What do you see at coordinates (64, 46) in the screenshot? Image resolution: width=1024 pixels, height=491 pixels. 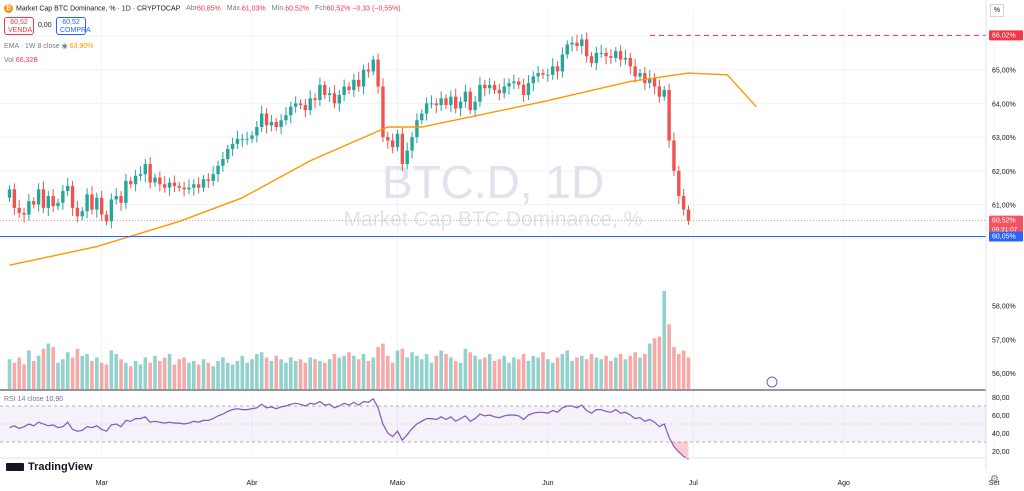 I see `eye-icon: ◉` at bounding box center [64, 46].